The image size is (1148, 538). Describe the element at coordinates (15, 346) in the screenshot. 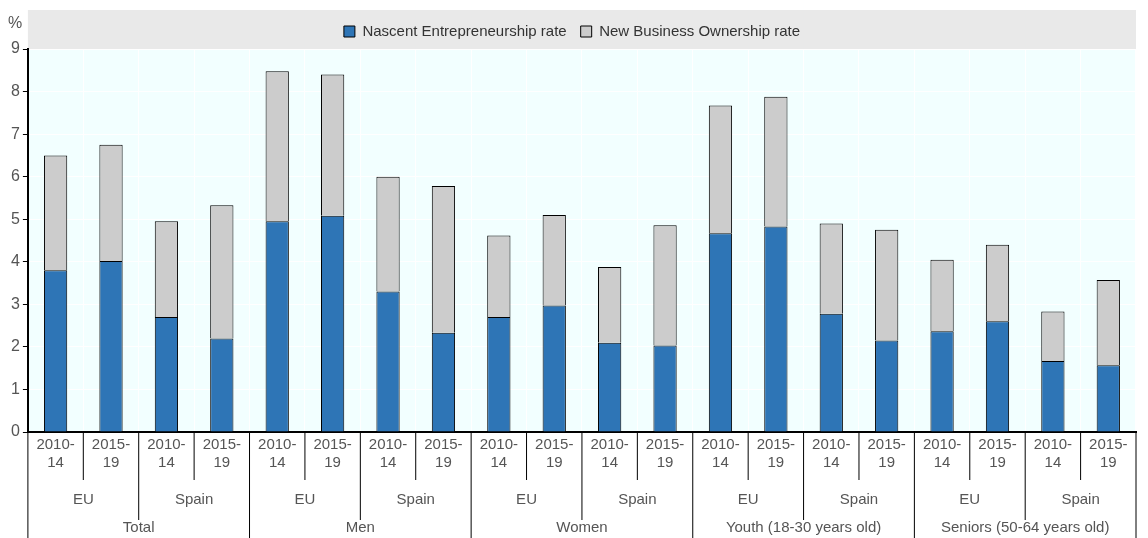

I see `y-tick-label: 2` at that location.